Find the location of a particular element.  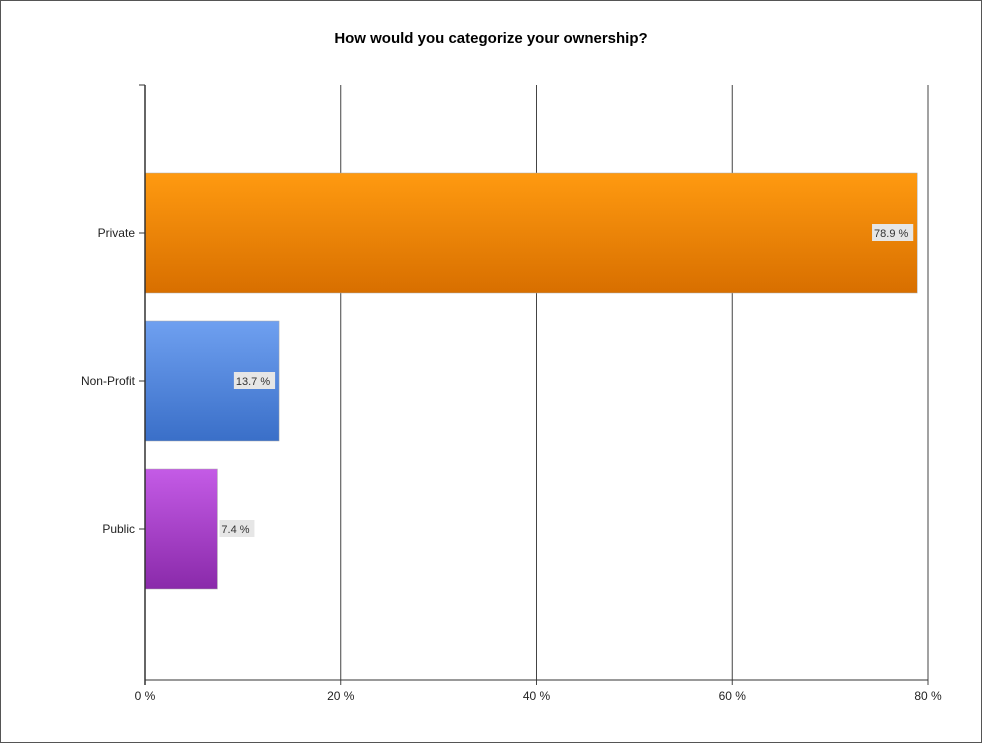

data-label: 13.7 % is located at coordinates (253, 382).